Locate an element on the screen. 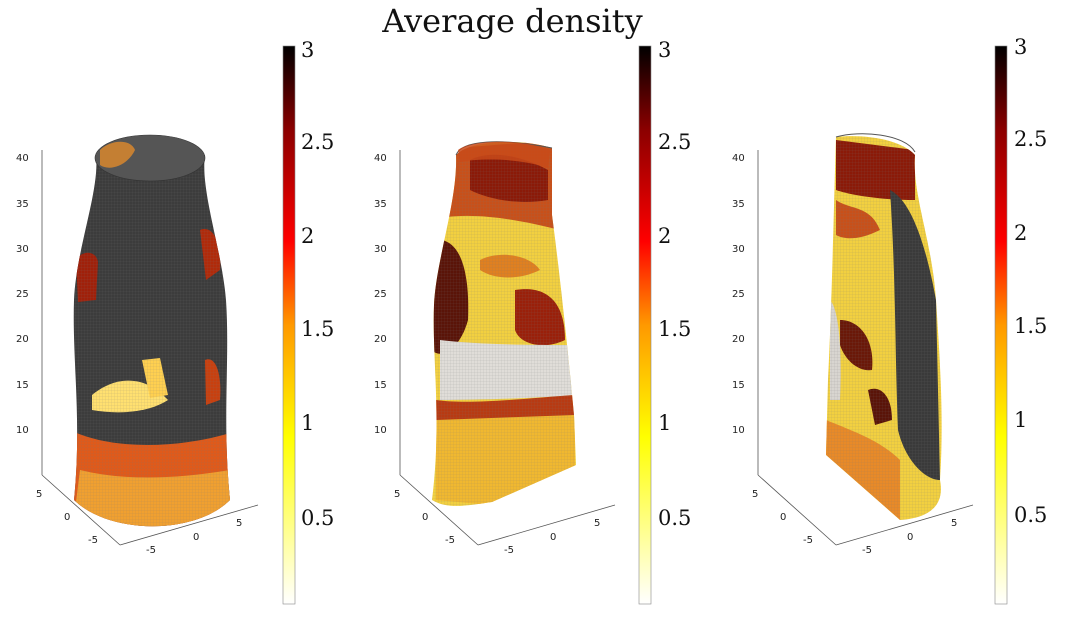 The height and width of the screenshot is (627, 1079). z-ticks-1: 10 15 20 25 30 35 40 5 0 -5 -5 0 5 is located at coordinates (129, 354).